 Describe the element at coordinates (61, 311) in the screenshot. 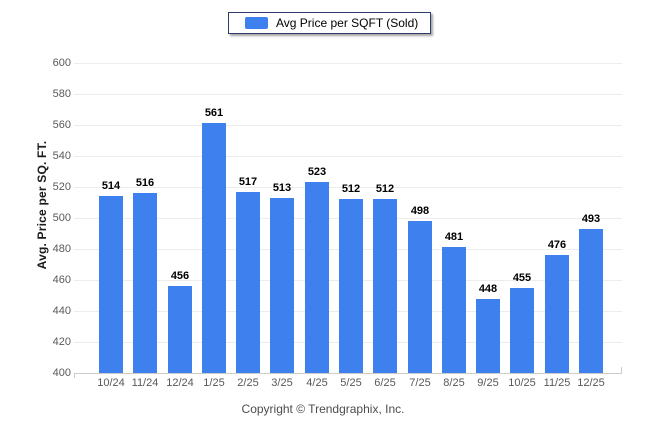

I see `y-tick-label: 440` at that location.